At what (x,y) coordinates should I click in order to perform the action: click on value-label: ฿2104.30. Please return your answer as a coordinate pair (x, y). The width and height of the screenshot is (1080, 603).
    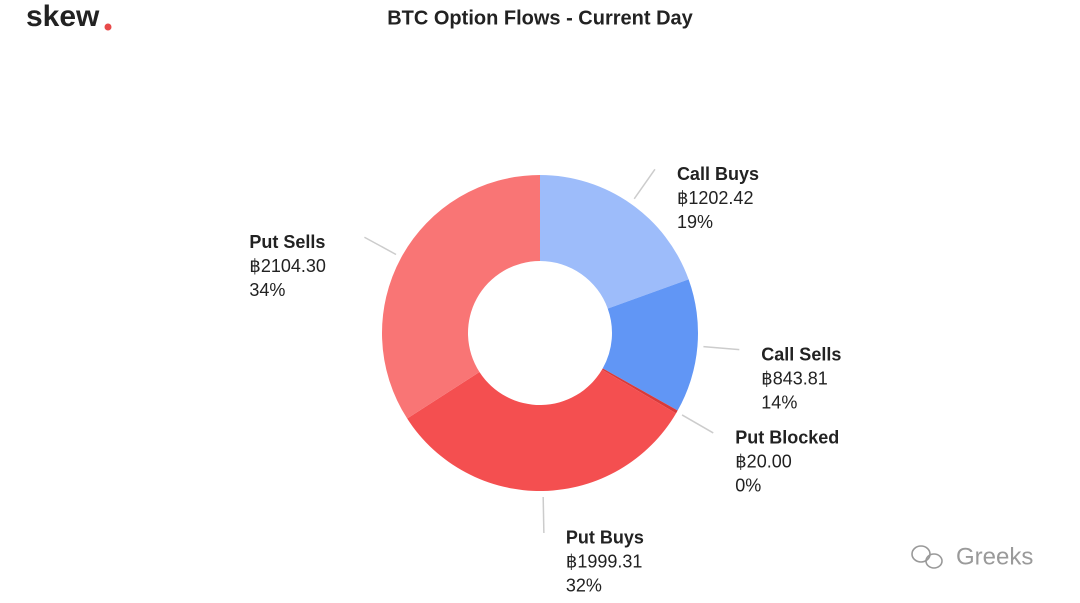
    Looking at the image, I should click on (287, 266).